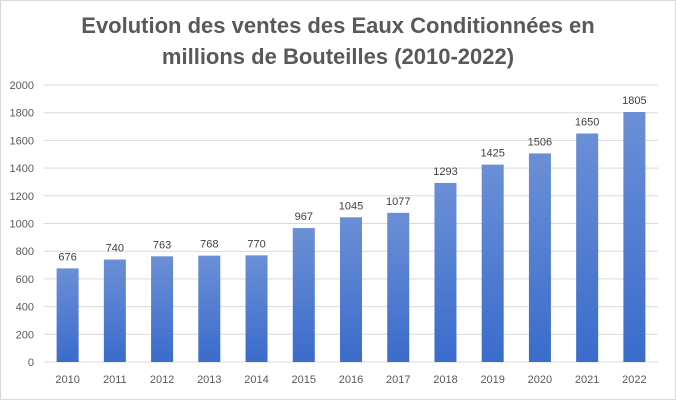  What do you see at coordinates (25, 252) in the screenshot?
I see `y-tick-label: 800` at bounding box center [25, 252].